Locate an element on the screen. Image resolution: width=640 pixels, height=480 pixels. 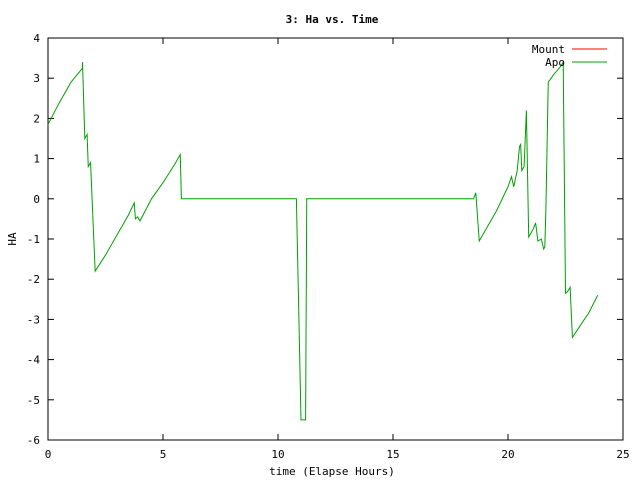
legend-label-apo: Apo is located at coordinates (555, 62).